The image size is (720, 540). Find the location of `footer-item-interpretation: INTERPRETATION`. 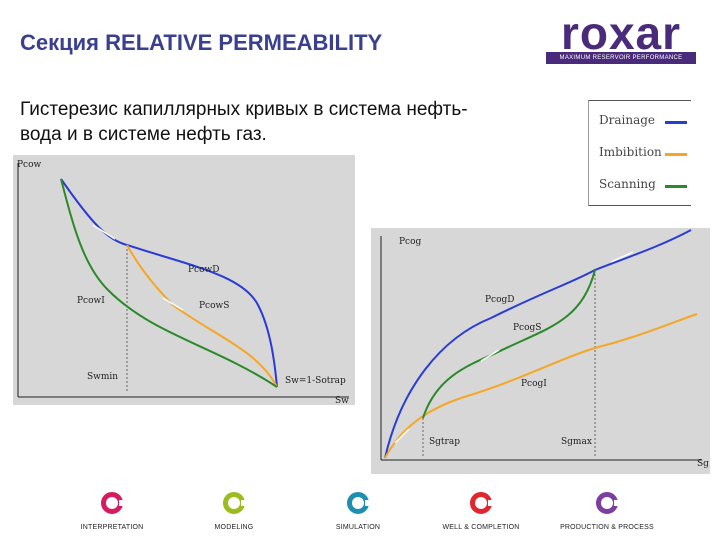

footer-item-interpretation: INTERPRETATION is located at coordinates (112, 511).